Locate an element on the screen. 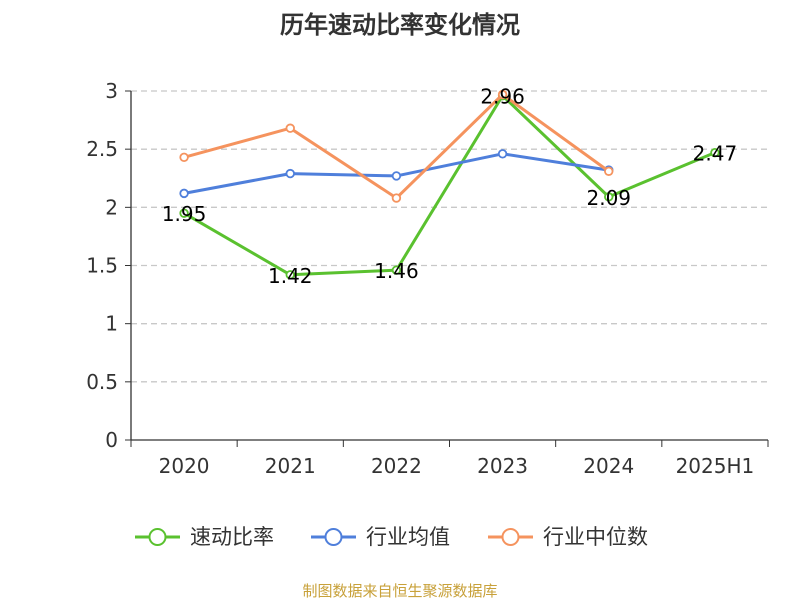  legend: 速动比率 行业均值 行业中位数 is located at coordinates (391, 537).